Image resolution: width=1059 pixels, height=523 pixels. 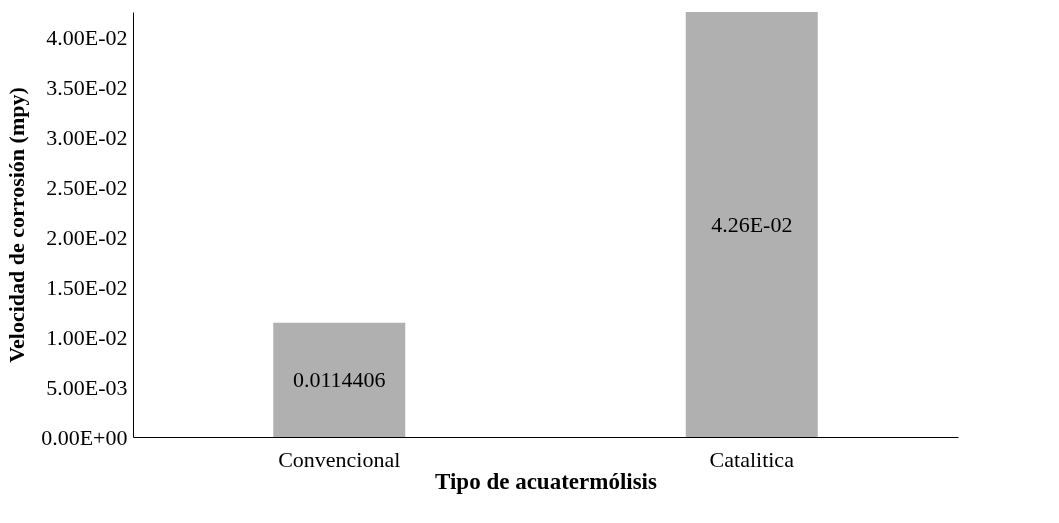 What do you see at coordinates (87, 287) in the screenshot?
I see `y-tick-label: 1.50E-02` at bounding box center [87, 287].